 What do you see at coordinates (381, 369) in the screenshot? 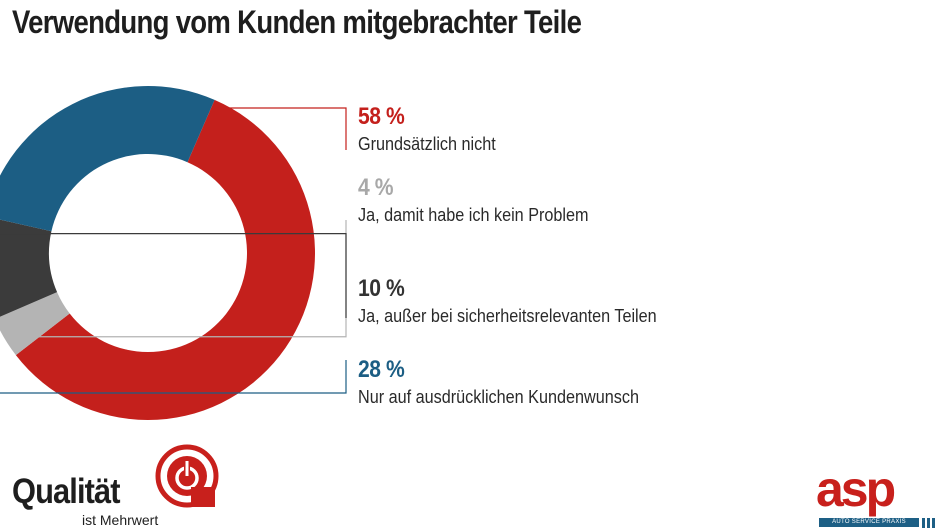
I see `slice-value-label: 28 %` at bounding box center [381, 369].